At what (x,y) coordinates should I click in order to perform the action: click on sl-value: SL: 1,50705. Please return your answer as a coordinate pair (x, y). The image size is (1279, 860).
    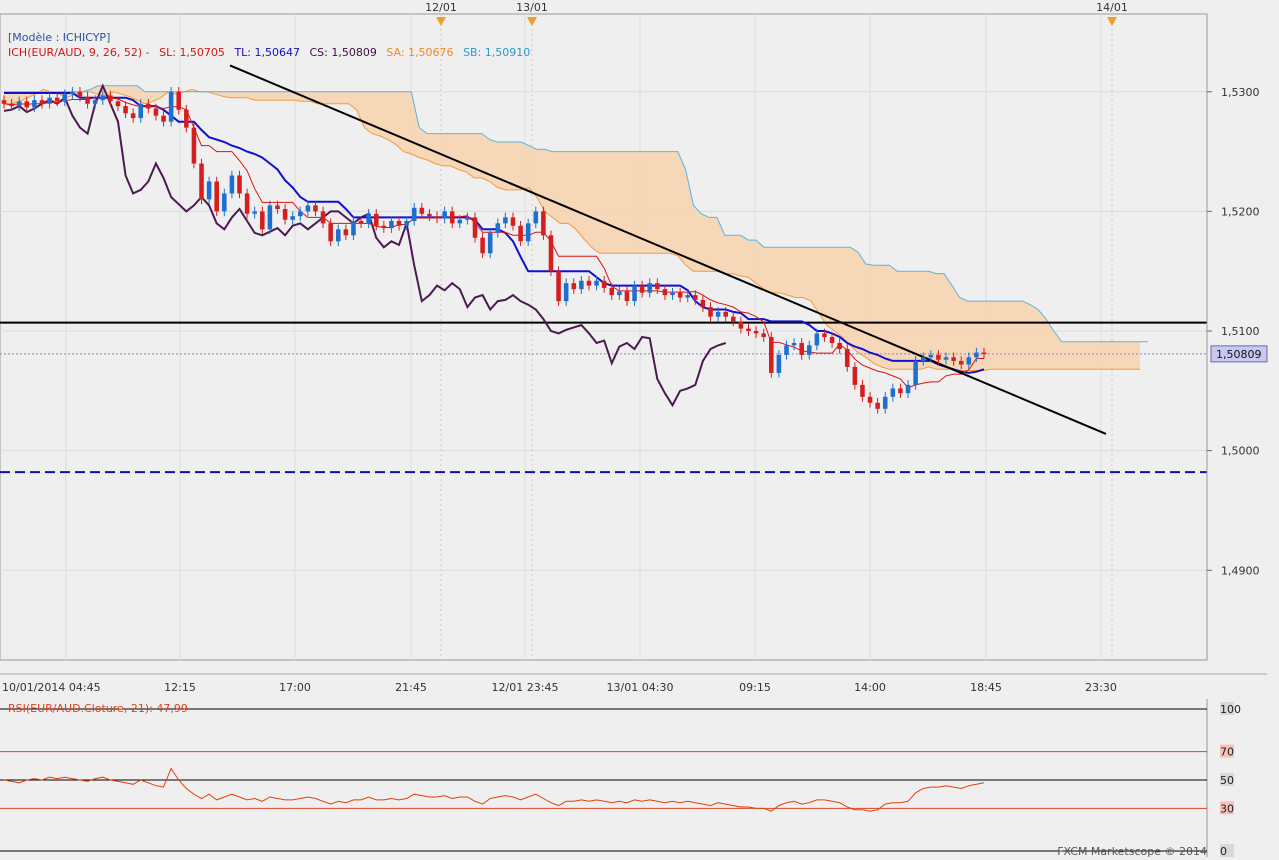
    Looking at the image, I should click on (192, 52).